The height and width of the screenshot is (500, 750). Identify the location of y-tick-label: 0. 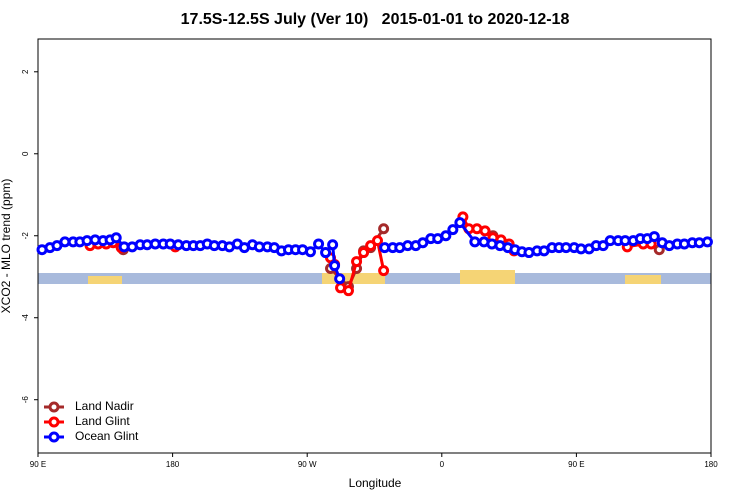
(25, 153).